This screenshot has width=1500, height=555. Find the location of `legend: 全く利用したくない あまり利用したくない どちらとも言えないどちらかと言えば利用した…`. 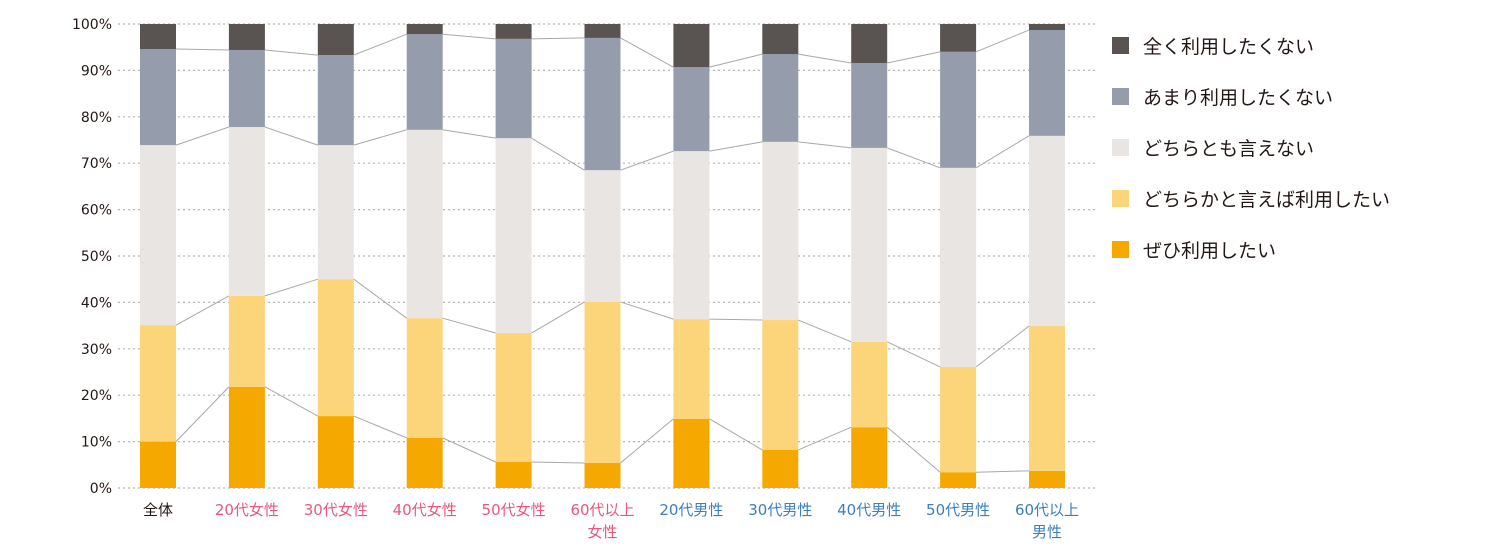

legend: 全く利用したくない あまり利用したくない どちらとも言えないどちらかと言えば利用した… is located at coordinates (1251, 147).